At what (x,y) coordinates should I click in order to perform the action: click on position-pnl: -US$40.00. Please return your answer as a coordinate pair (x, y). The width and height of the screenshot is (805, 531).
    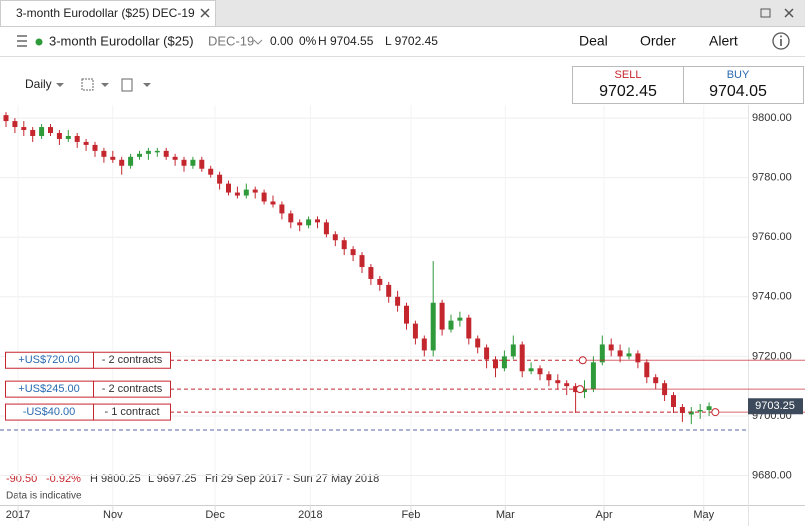
    Looking at the image, I should click on (49, 412).